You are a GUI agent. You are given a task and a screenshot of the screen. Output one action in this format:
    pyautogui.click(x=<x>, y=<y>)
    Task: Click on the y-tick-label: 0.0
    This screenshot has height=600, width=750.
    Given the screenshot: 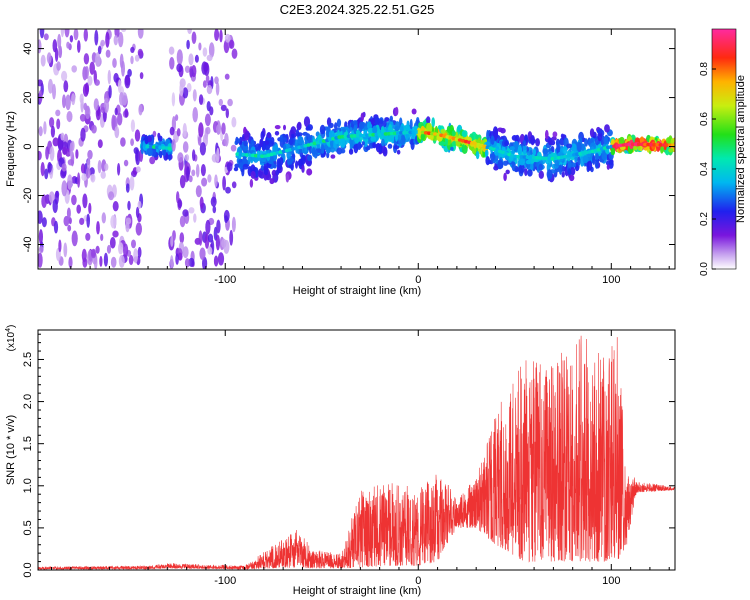 What is the action you would take?
    pyautogui.click(x=28, y=569)
    